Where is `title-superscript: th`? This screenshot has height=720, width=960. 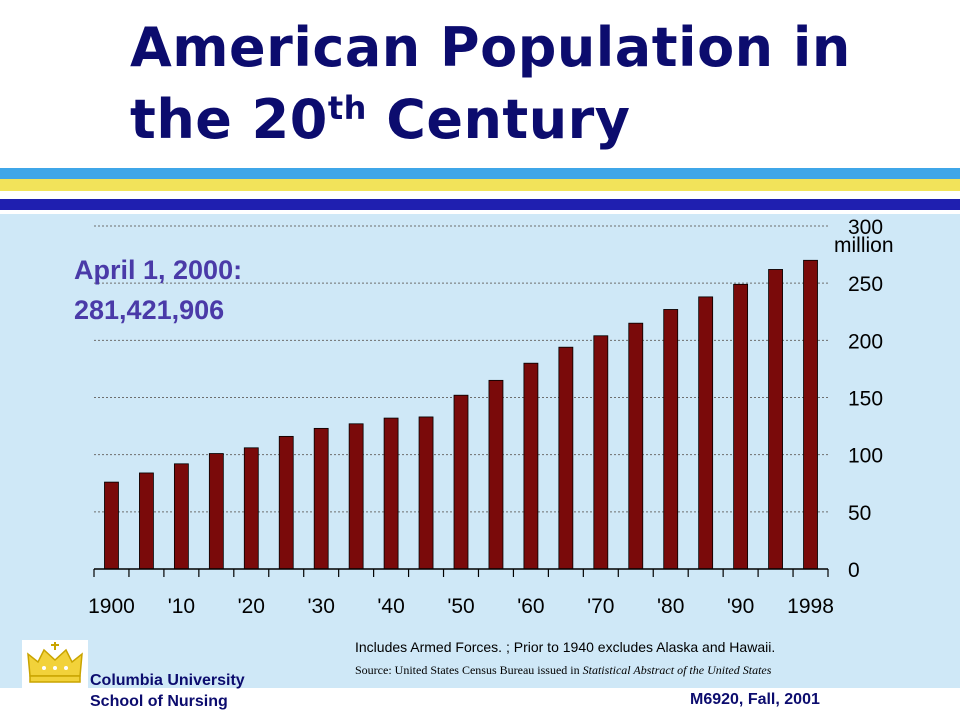
title-superscript: th is located at coordinates (347, 108).